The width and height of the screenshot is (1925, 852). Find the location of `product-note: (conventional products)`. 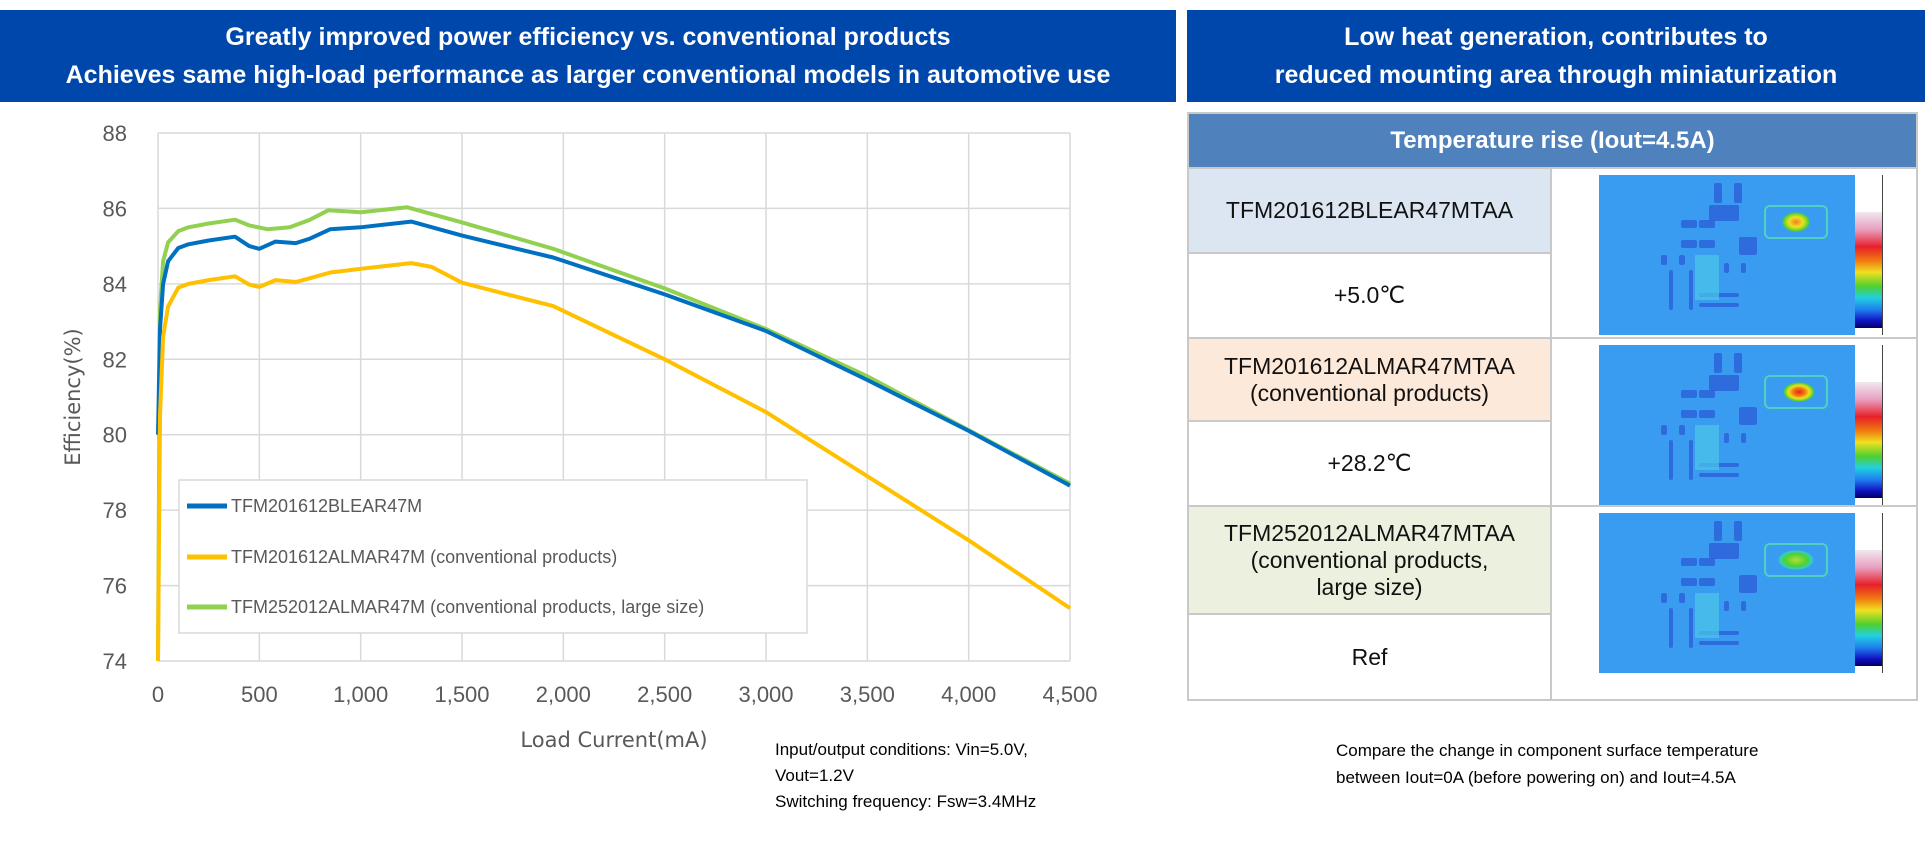

product-note: (conventional products) is located at coordinates (1369, 392).